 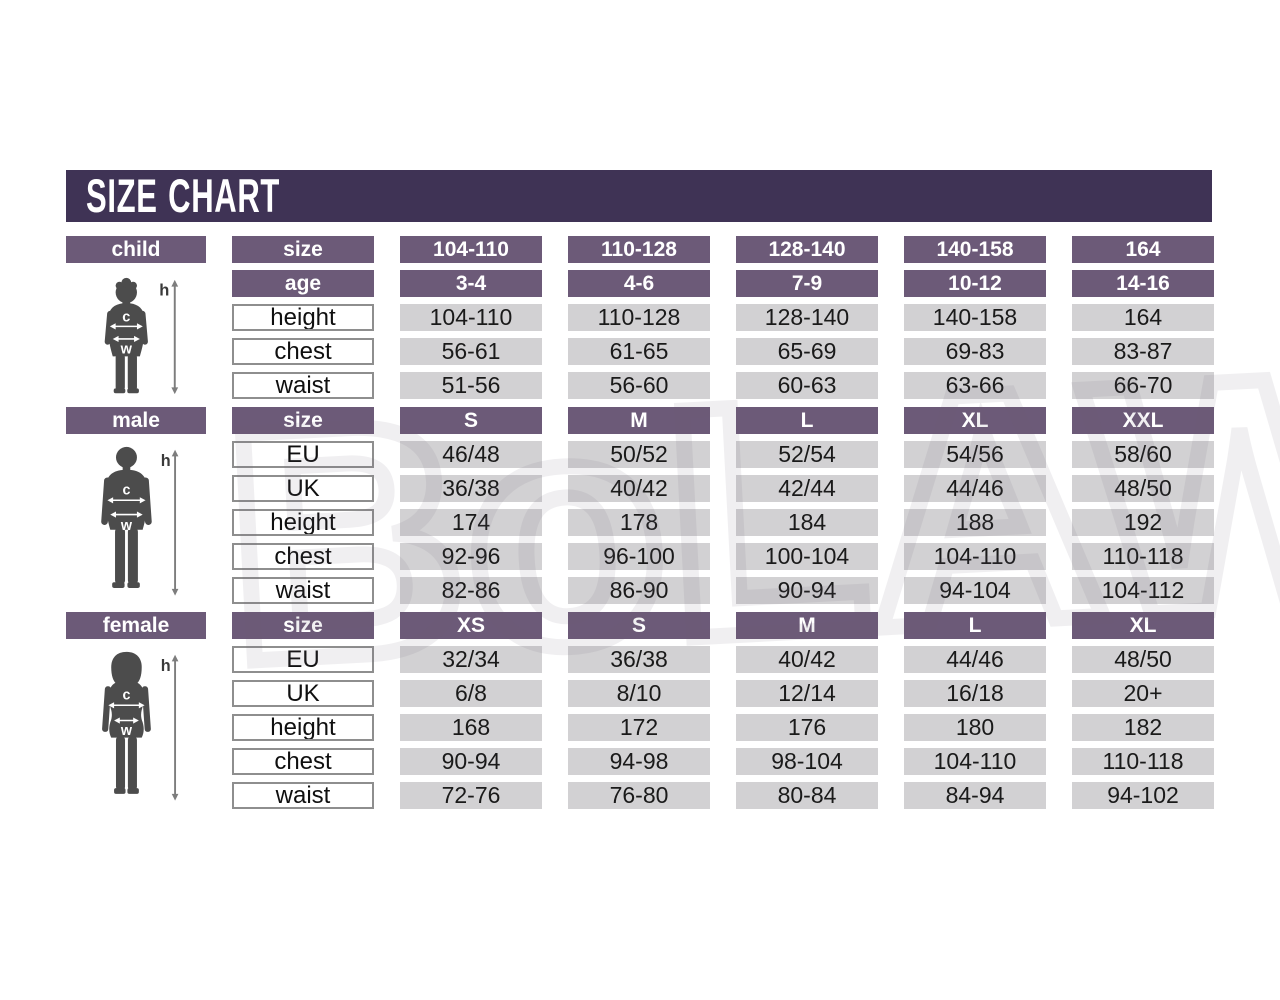 I want to click on data-cell-child-waist: 51-56, so click(x=471, y=385).